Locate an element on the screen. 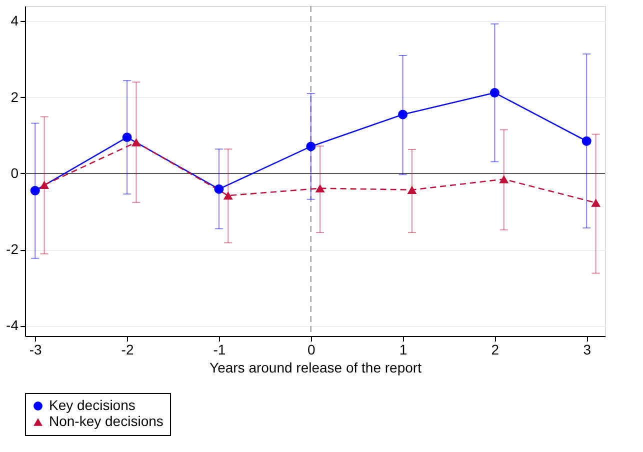 The height and width of the screenshot is (452, 643). y-tick-label: -4 is located at coordinates (12, 325).